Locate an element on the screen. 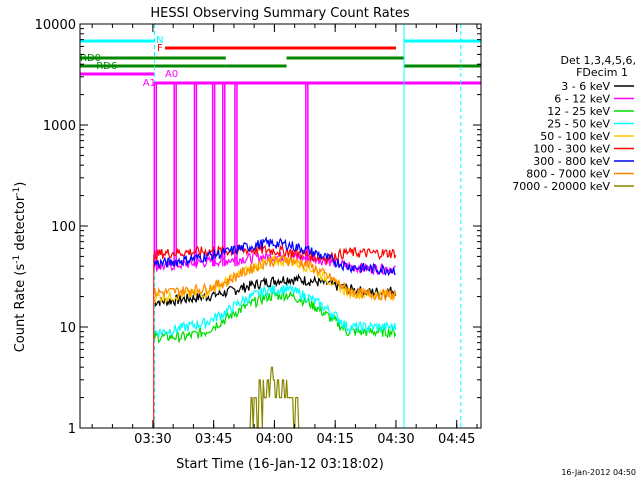 This screenshot has width=640, height=480. series-line-100-300-kev is located at coordinates (275, 254).